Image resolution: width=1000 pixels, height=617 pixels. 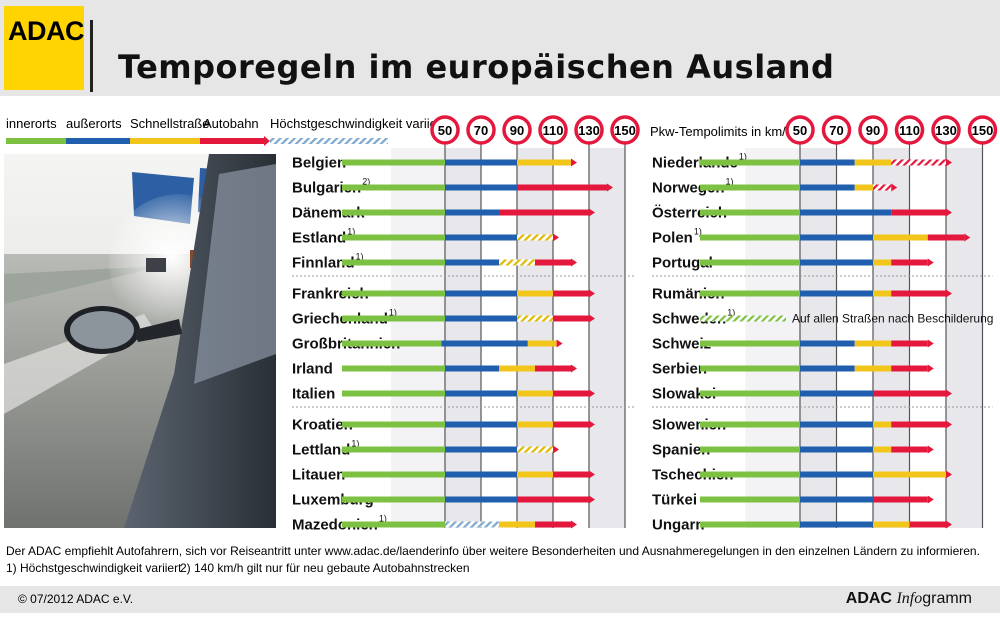 I want to click on adac-infogramm-brand: ADAC Infogramm, so click(x=909, y=599).